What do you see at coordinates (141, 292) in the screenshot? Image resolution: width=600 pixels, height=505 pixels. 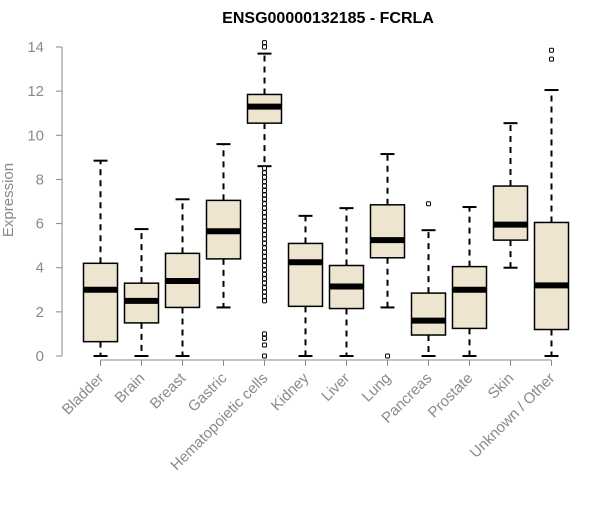 I see `box-brain` at bounding box center [141, 292].